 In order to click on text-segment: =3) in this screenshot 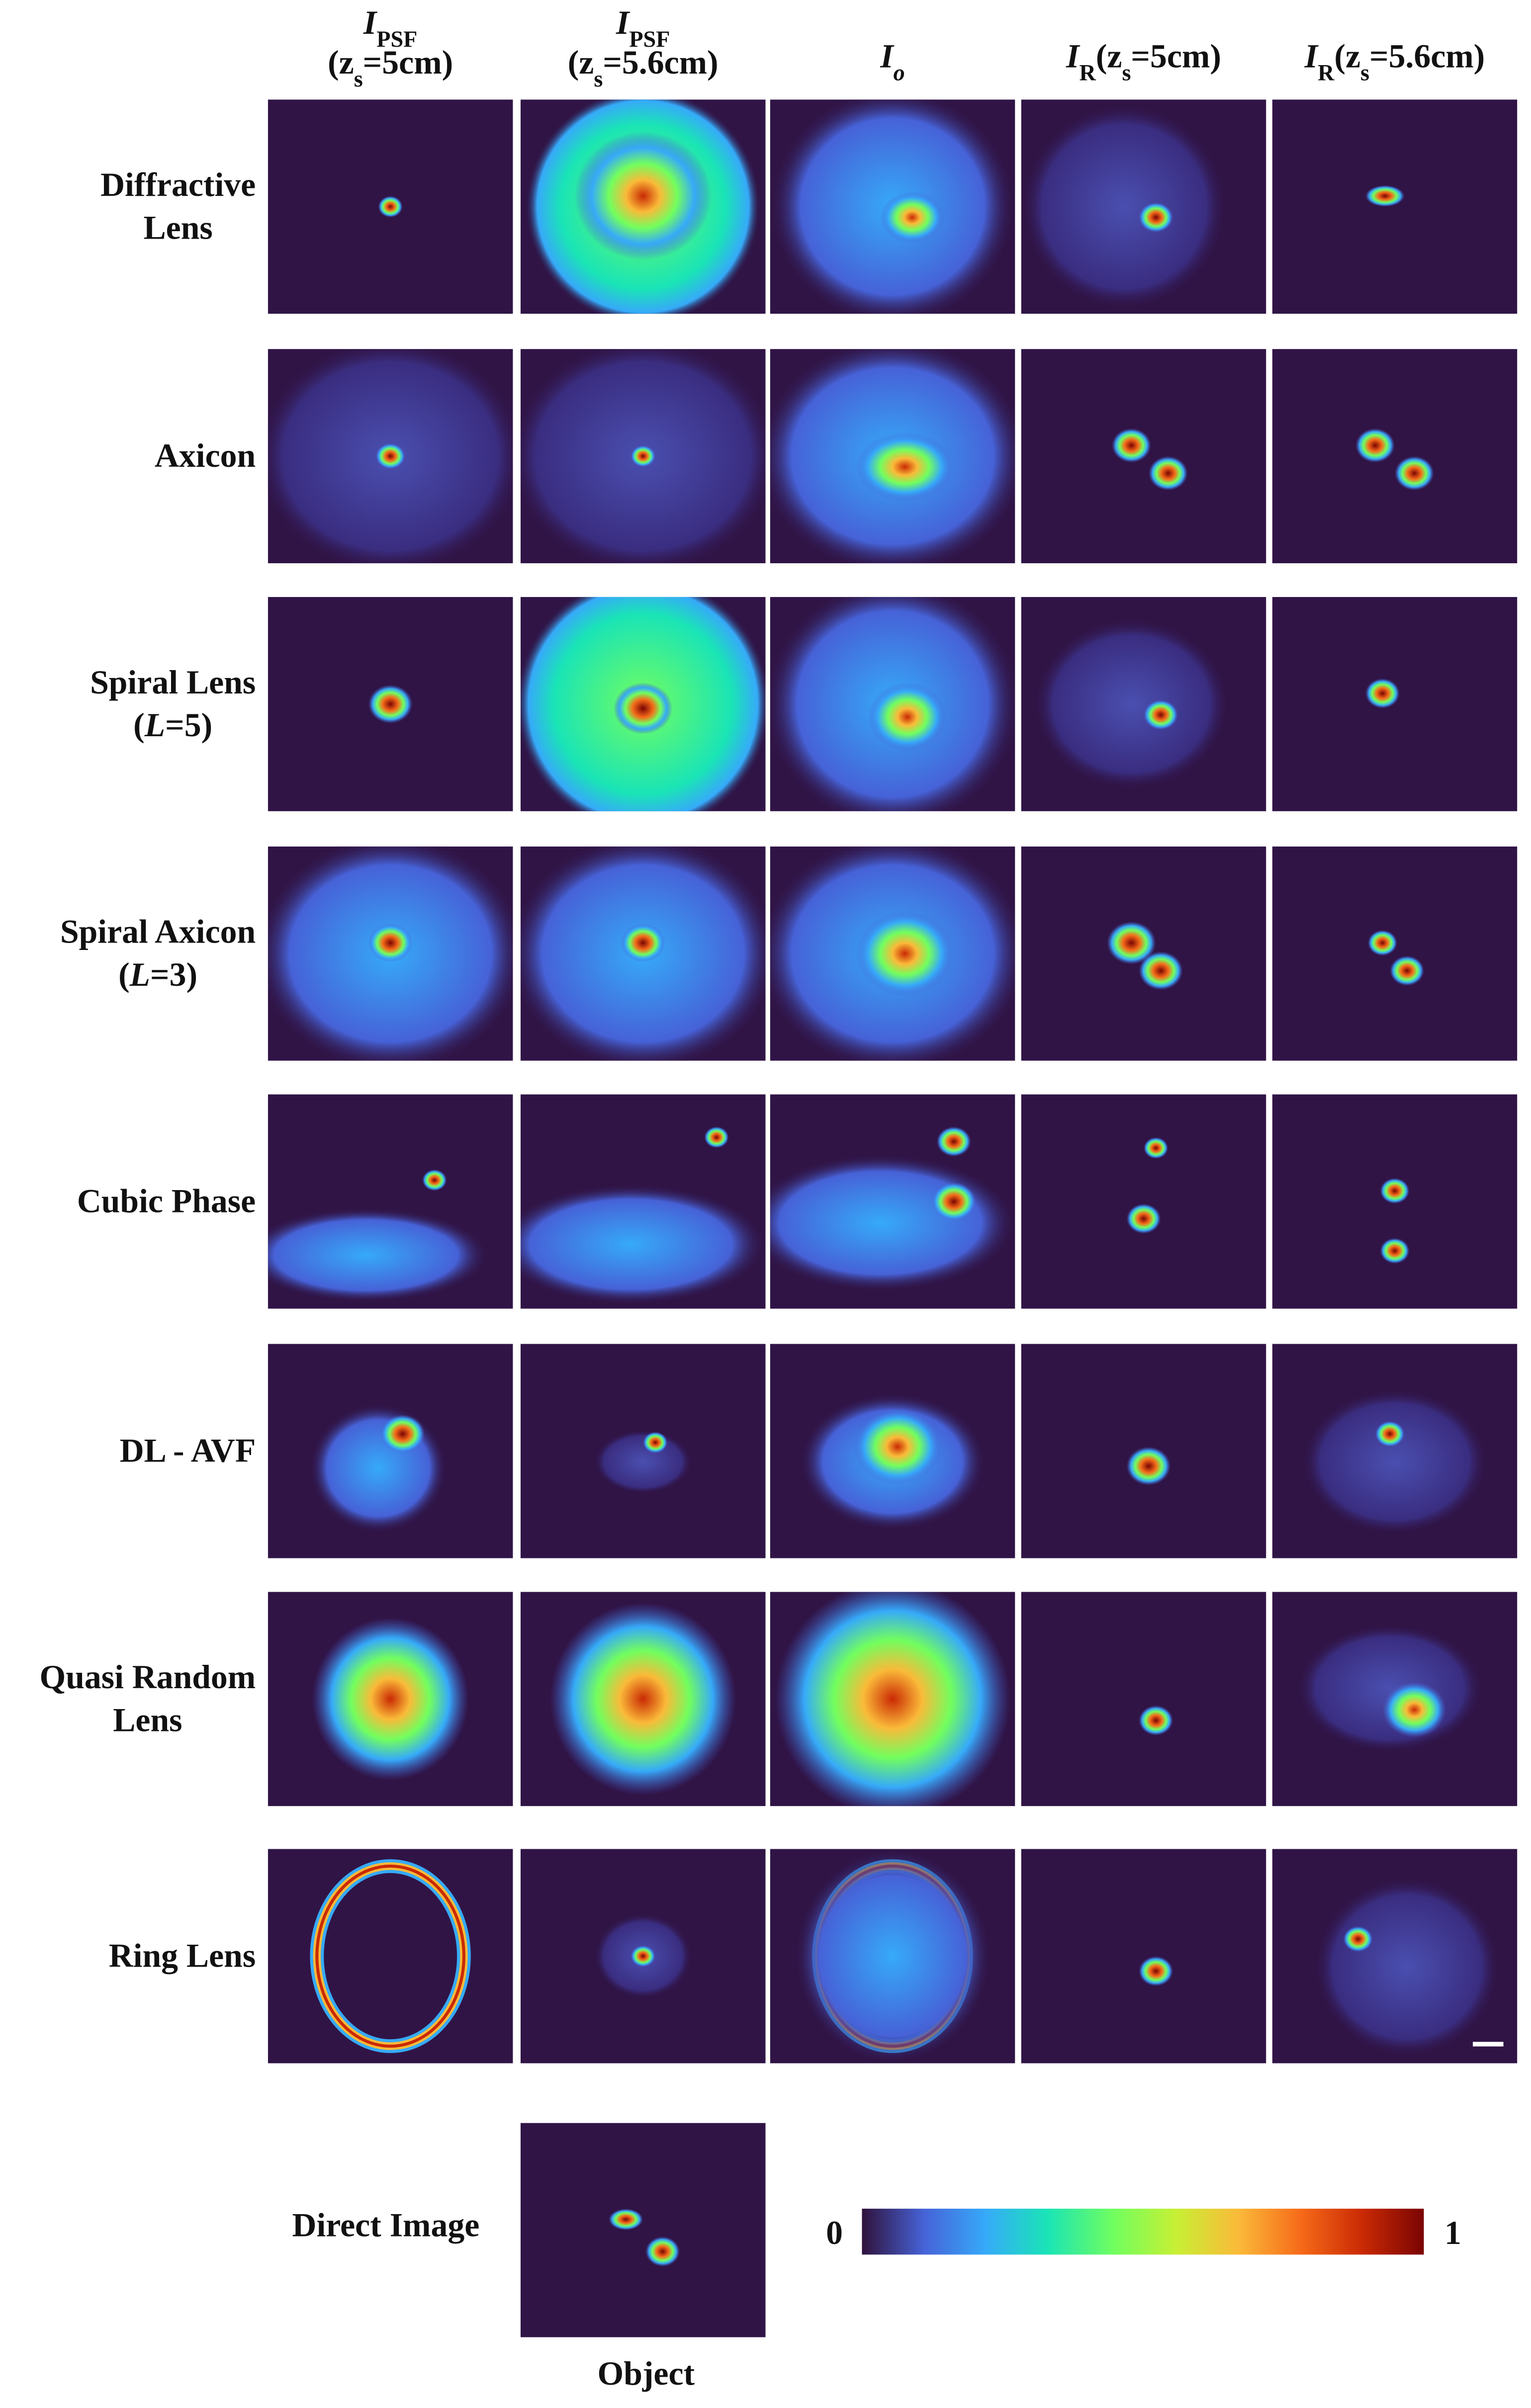, I will do `click(173, 974)`.